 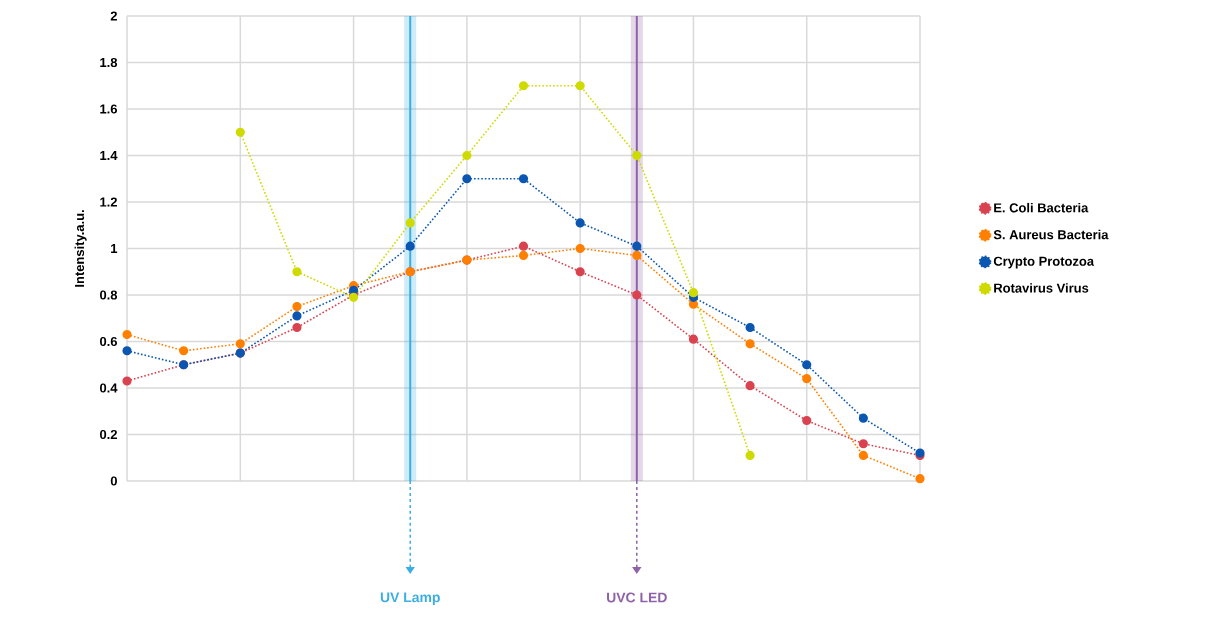 What do you see at coordinates (109, 155) in the screenshot?
I see `y-tick-label: 1.4` at bounding box center [109, 155].